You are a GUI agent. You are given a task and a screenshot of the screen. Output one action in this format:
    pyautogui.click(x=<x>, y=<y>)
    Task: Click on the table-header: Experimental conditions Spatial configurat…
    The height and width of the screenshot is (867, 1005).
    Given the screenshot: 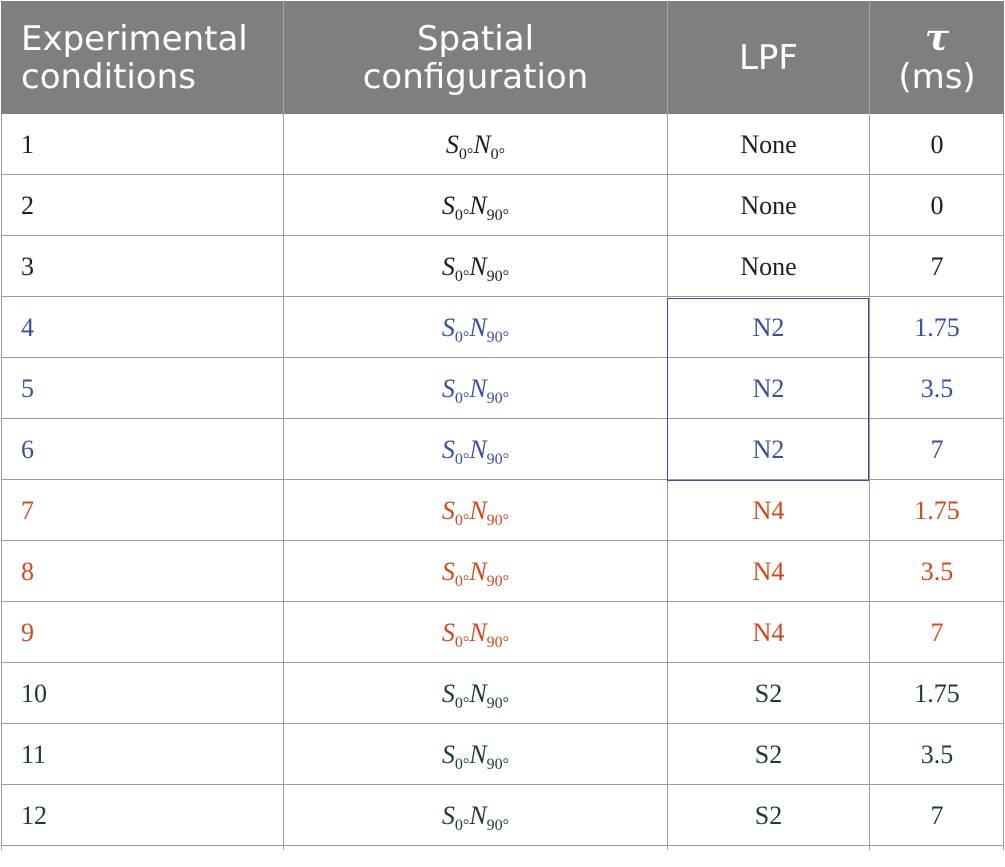 What is the action you would take?
    pyautogui.click(x=502, y=57)
    